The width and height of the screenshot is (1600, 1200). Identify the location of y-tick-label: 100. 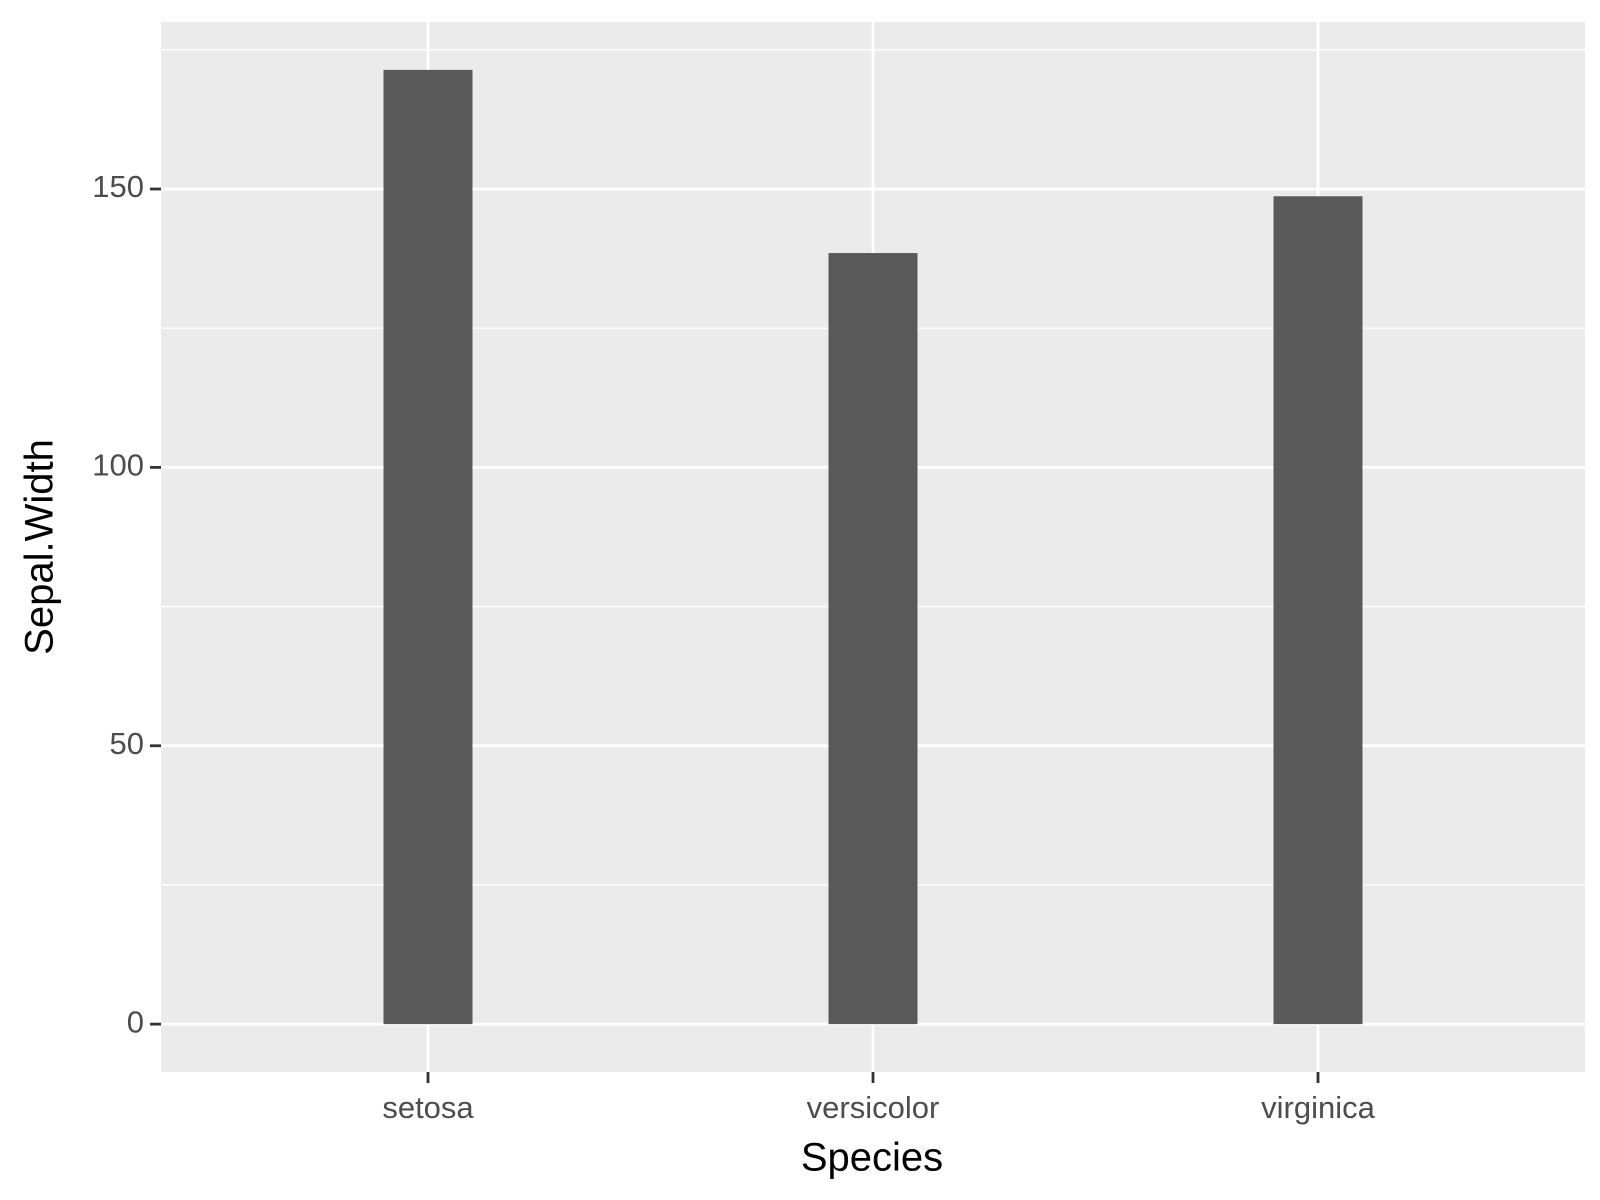
(118, 465).